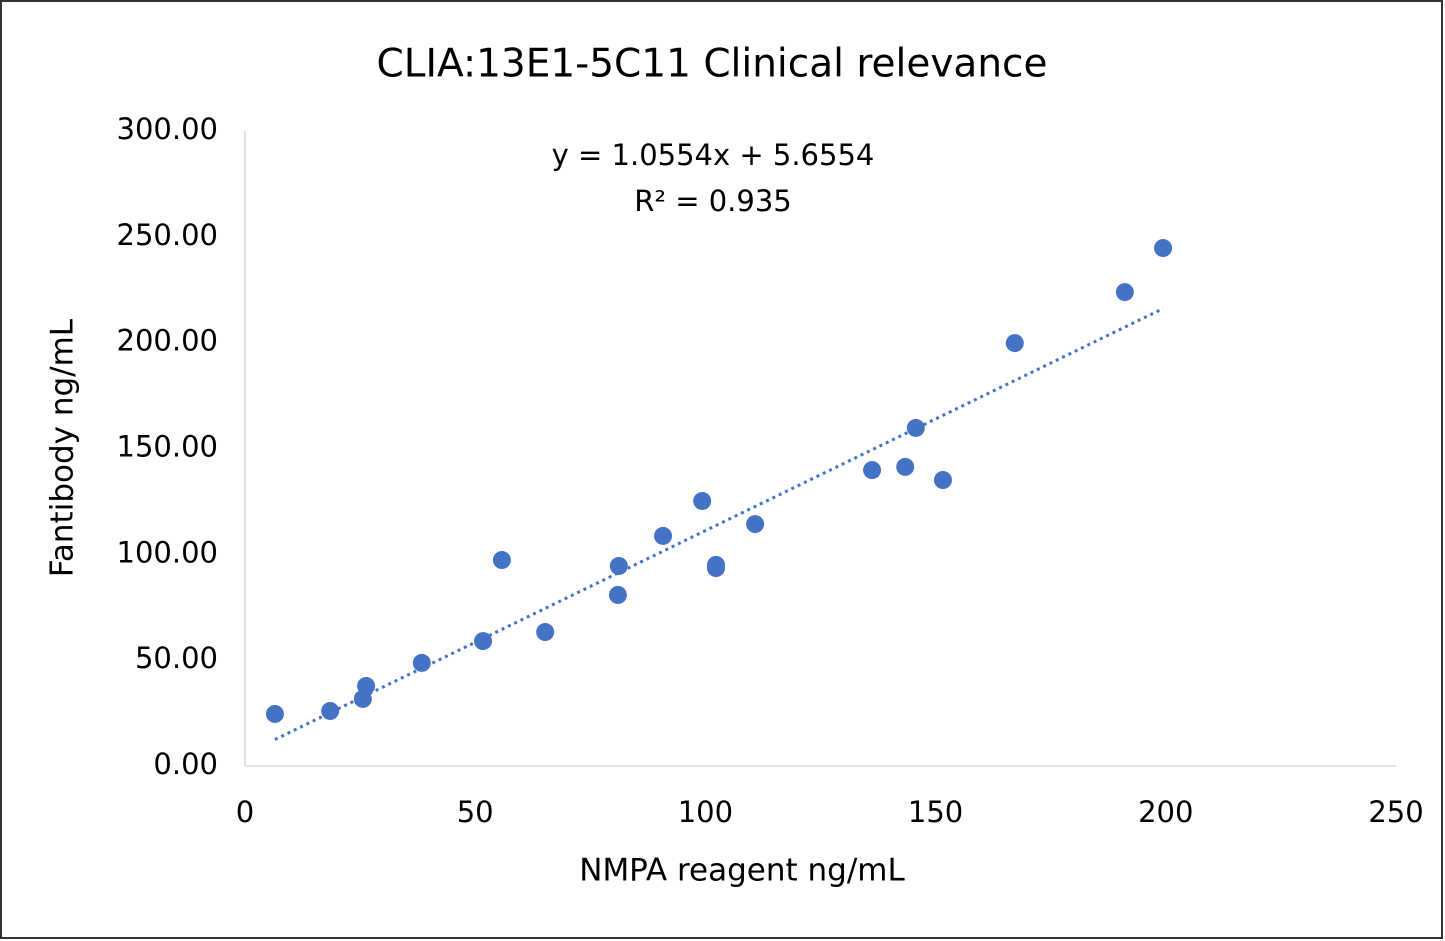 This screenshot has width=1445, height=941. What do you see at coordinates (167, 341) in the screenshot?
I see `y-tick-label: 200.00` at bounding box center [167, 341].